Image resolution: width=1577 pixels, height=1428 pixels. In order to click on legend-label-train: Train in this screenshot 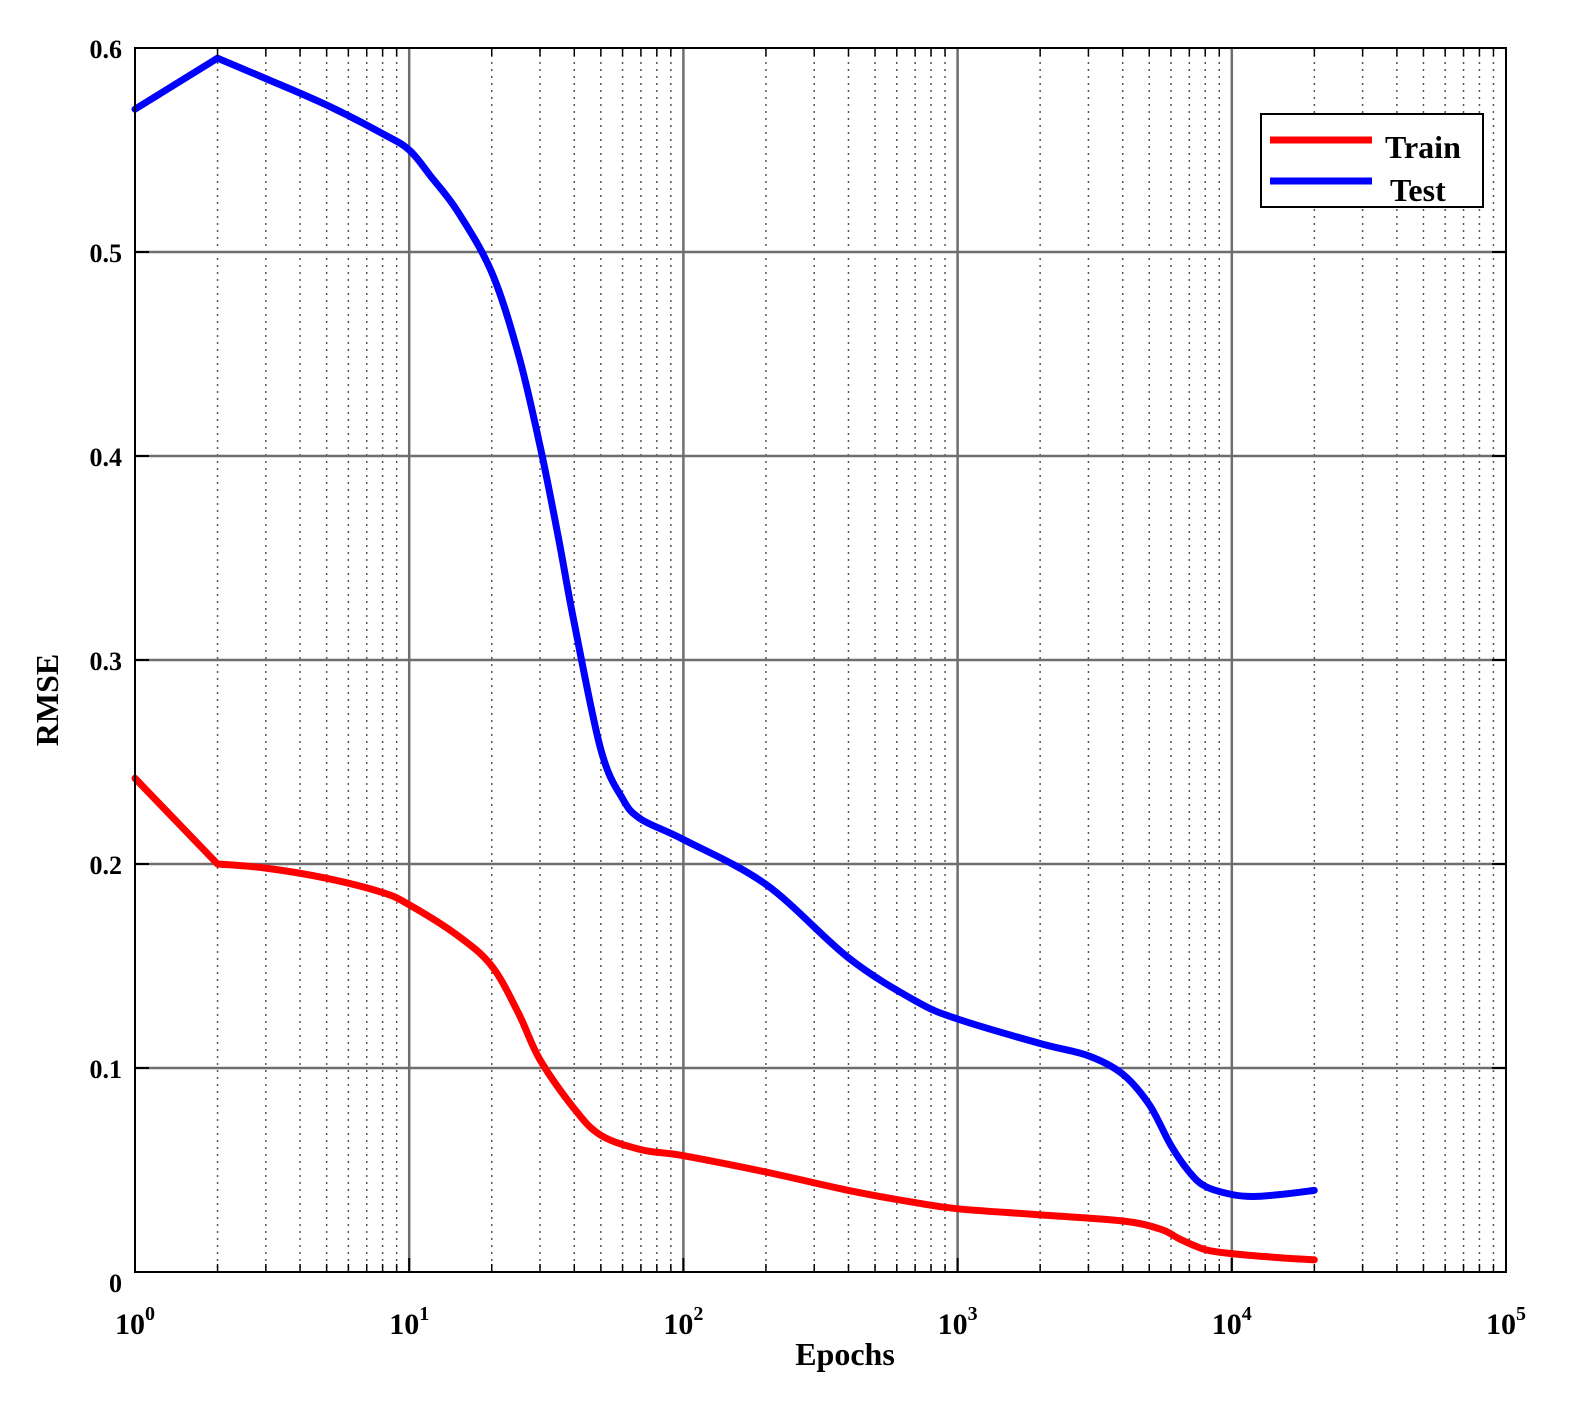, I will do `click(1423, 147)`.